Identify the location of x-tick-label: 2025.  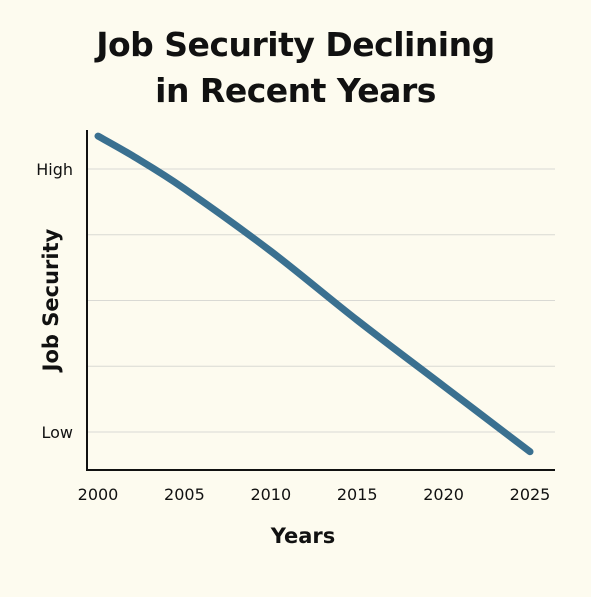
(530, 494).